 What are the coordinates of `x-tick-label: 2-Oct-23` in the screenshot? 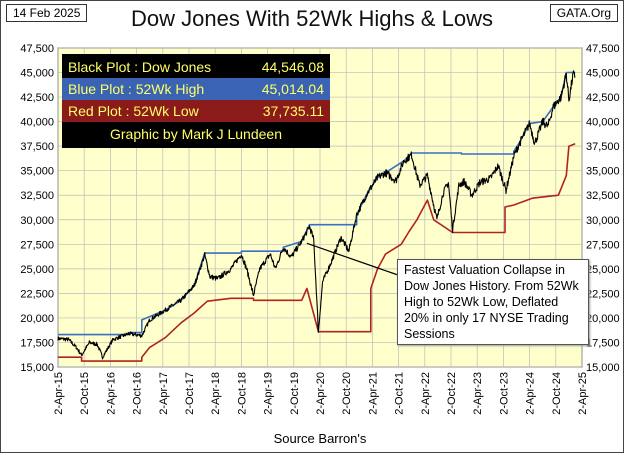 It's located at (504, 393).